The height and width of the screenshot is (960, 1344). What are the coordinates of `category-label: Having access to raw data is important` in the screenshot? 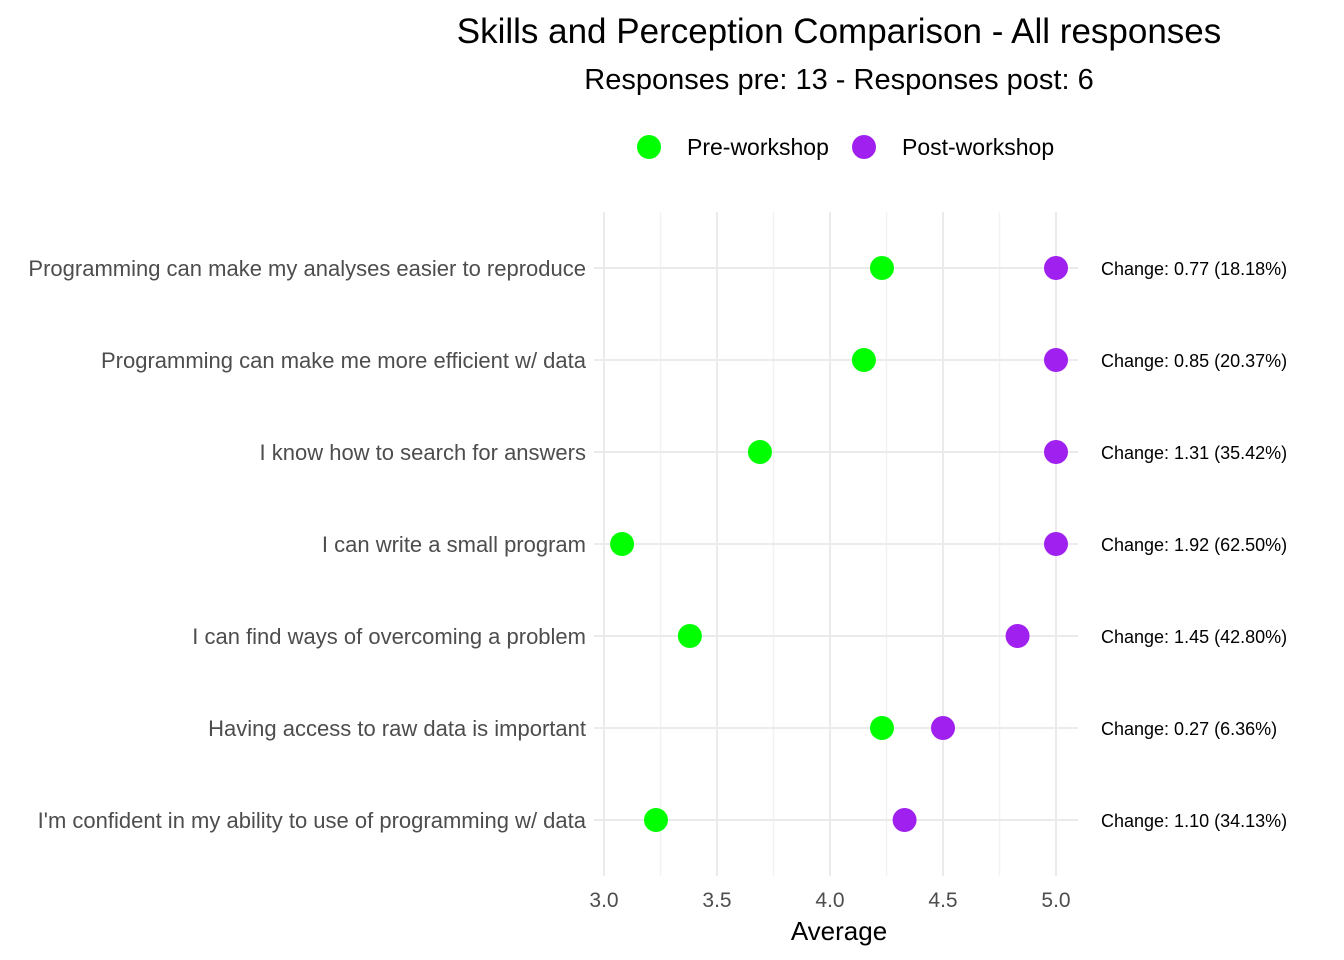 It's located at (397, 728).